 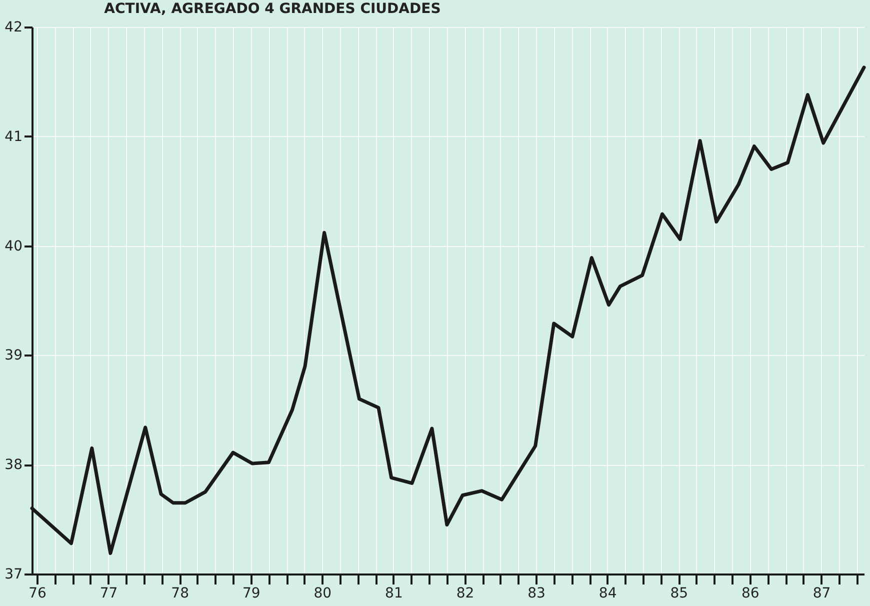 I want to click on x-tick-label: 79, so click(x=251, y=594).